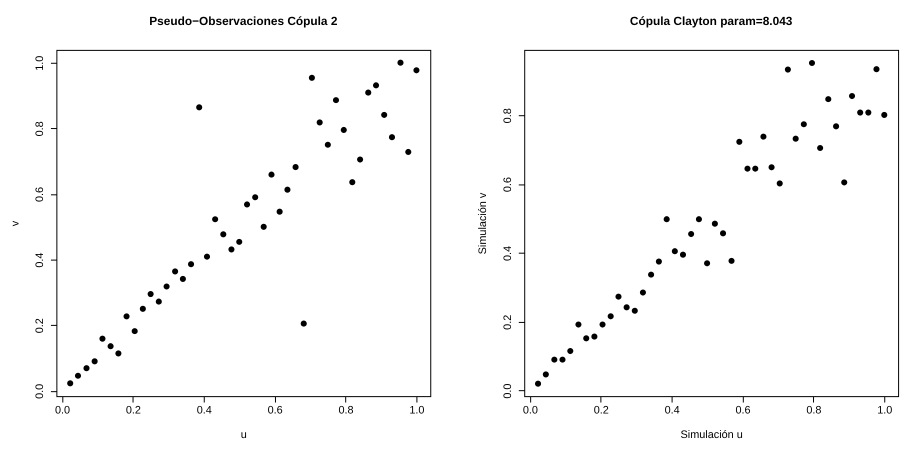 The height and width of the screenshot is (471, 907). Describe the element at coordinates (15, 223) in the screenshot. I see `y-axis-title: v` at that location.